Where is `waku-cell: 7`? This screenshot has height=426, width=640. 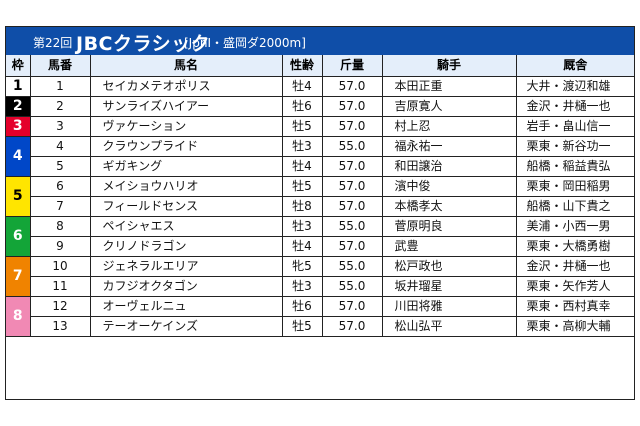 waku-cell: 7 is located at coordinates (18, 276).